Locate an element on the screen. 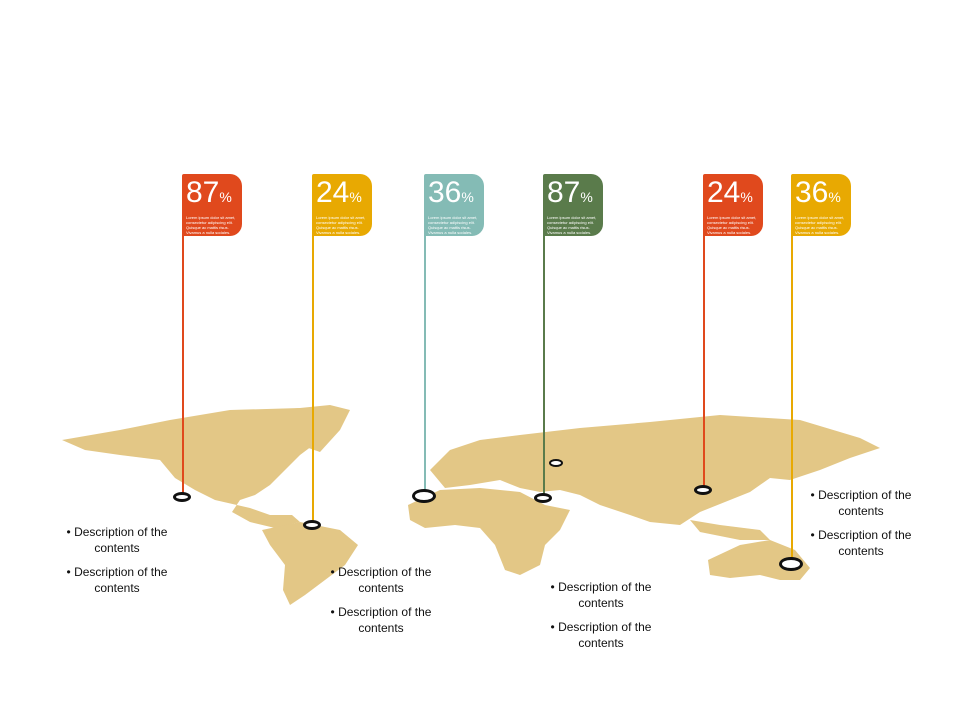  africa is located at coordinates (489, 531).